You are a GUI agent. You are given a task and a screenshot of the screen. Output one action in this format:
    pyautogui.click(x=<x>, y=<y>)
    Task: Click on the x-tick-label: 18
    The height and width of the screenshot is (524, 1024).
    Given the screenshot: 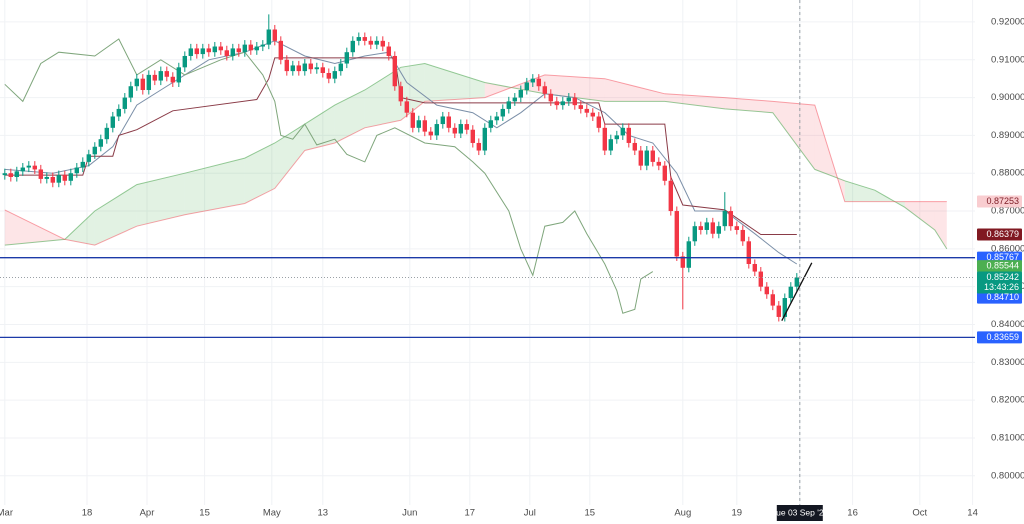 What is the action you would take?
    pyautogui.click(x=87, y=513)
    